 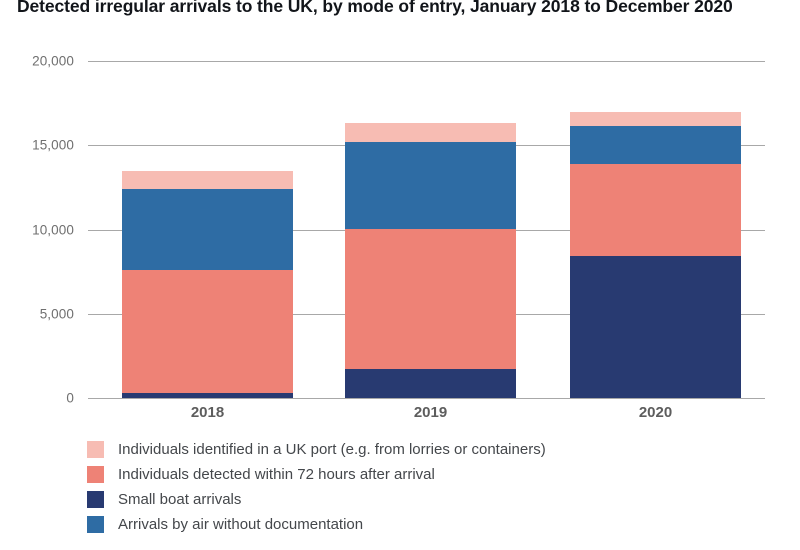 I want to click on bar-segment-2020-arrivals-by-air-without-documentation, so click(x=655, y=144).